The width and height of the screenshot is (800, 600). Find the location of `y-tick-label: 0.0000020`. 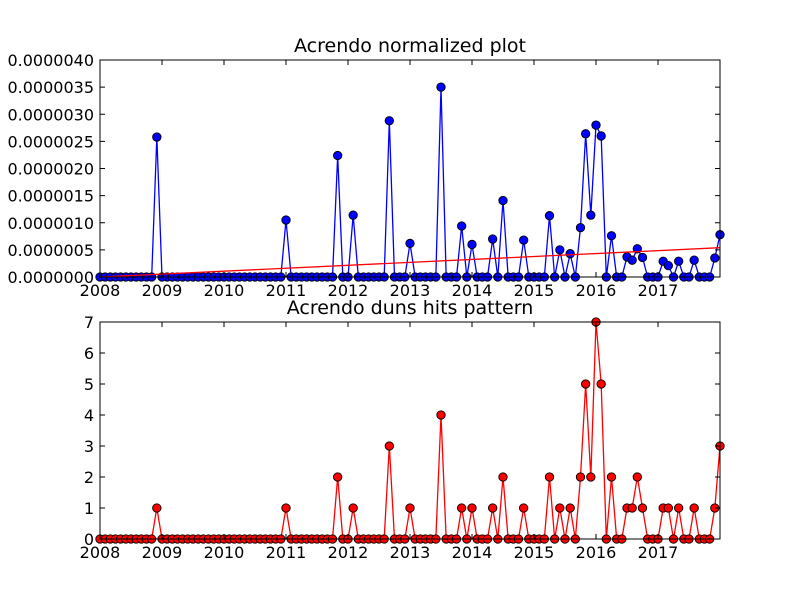

y-tick-label: 0.0000020 is located at coordinates (50, 169).